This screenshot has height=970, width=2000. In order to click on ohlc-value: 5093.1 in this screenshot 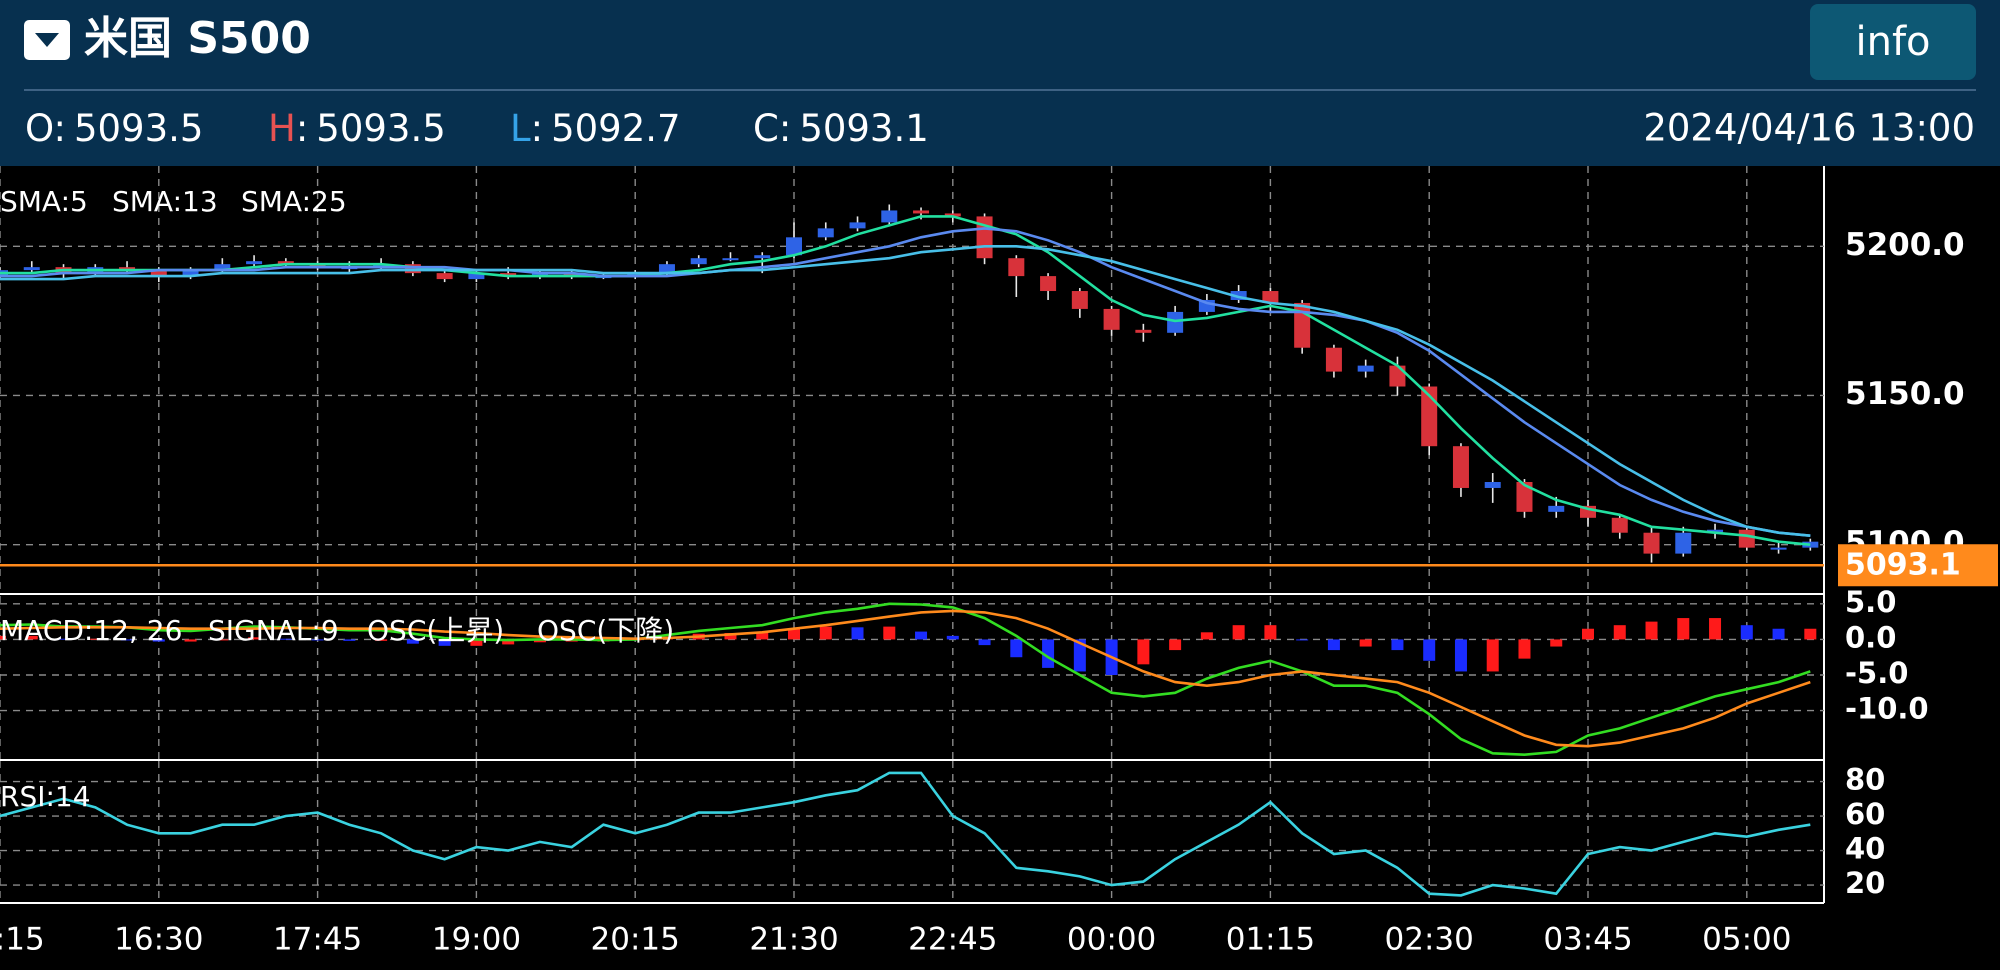, I will do `click(863, 128)`.